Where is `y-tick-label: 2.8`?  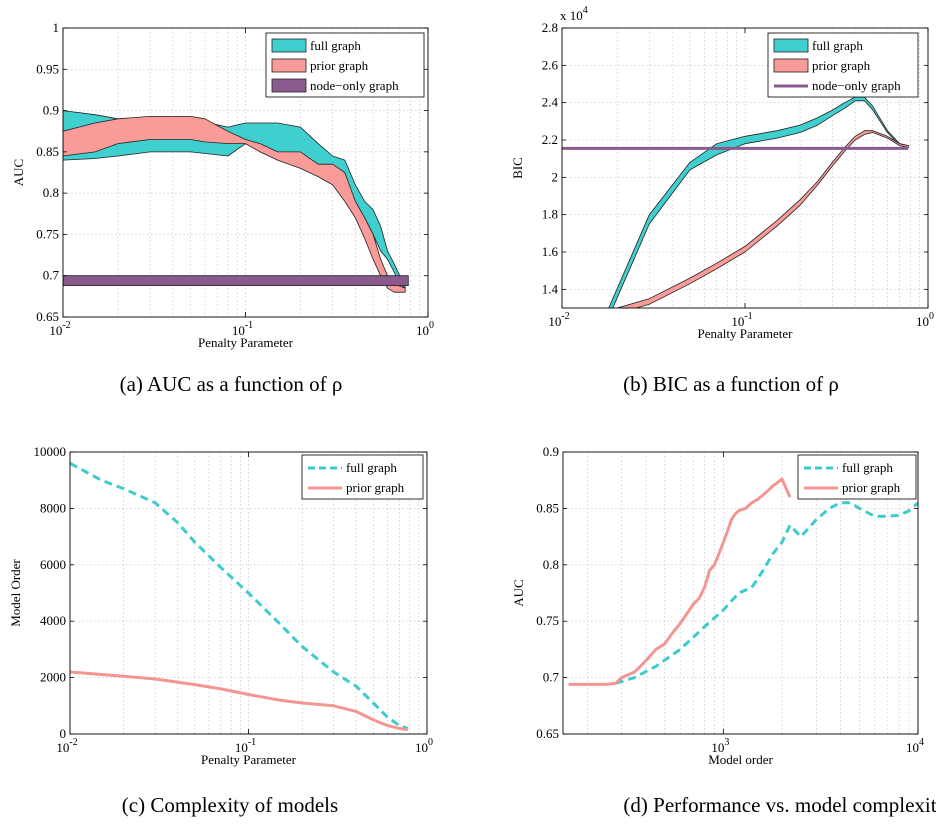
y-tick-label: 2.8 is located at coordinates (550, 27).